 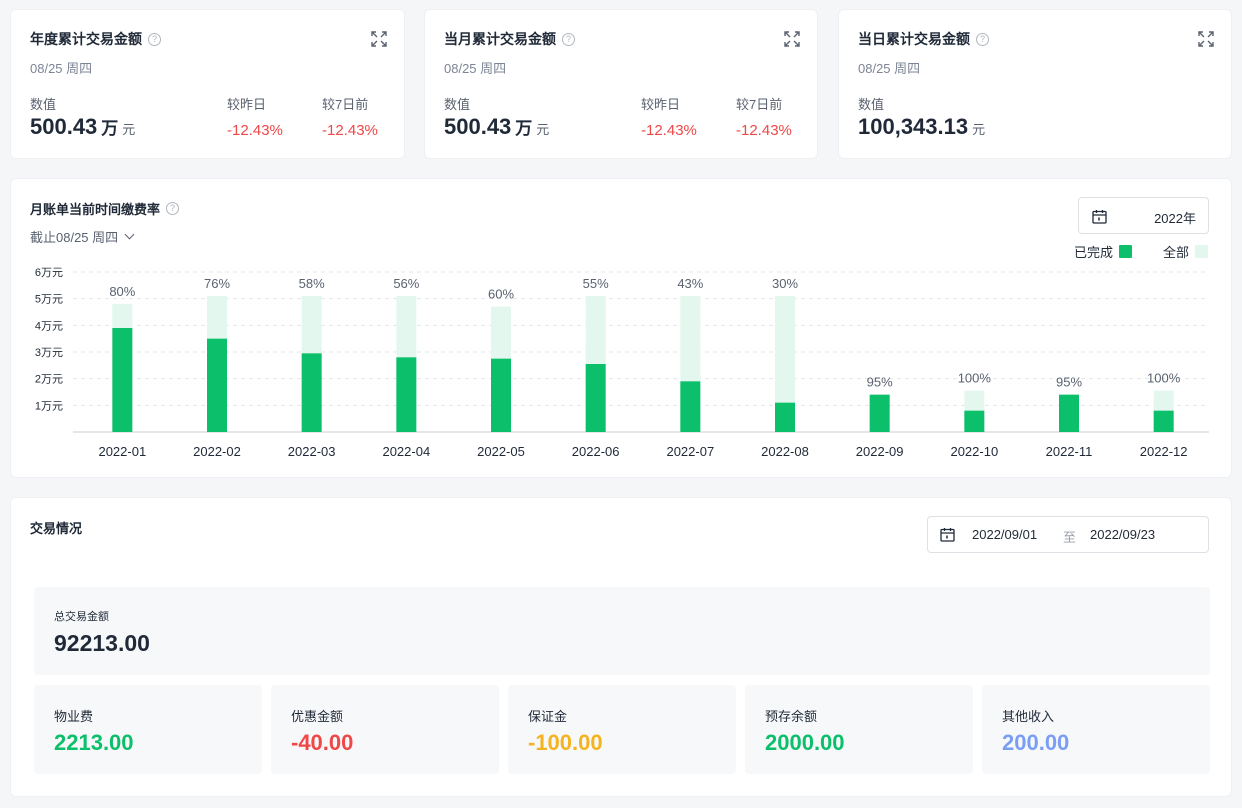 I want to click on year-picker: 2022年, so click(x=1143, y=215).